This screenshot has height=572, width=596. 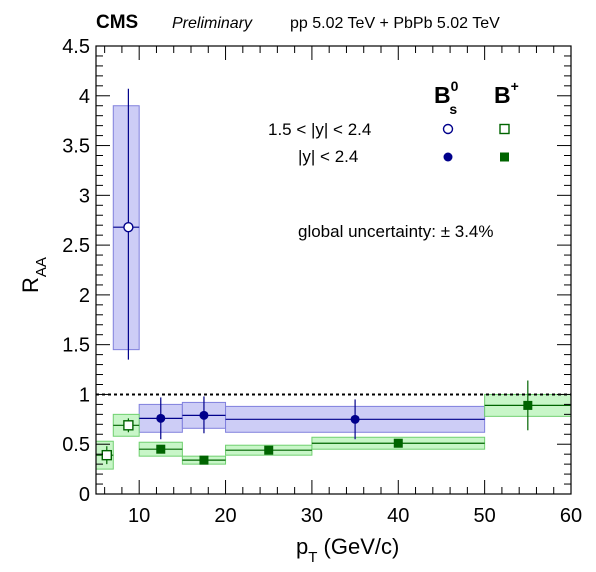 What do you see at coordinates (395, 23) in the screenshot?
I see `collision-label: pp 5.02 TeV + PbPb 5.02 TeV` at bounding box center [395, 23].